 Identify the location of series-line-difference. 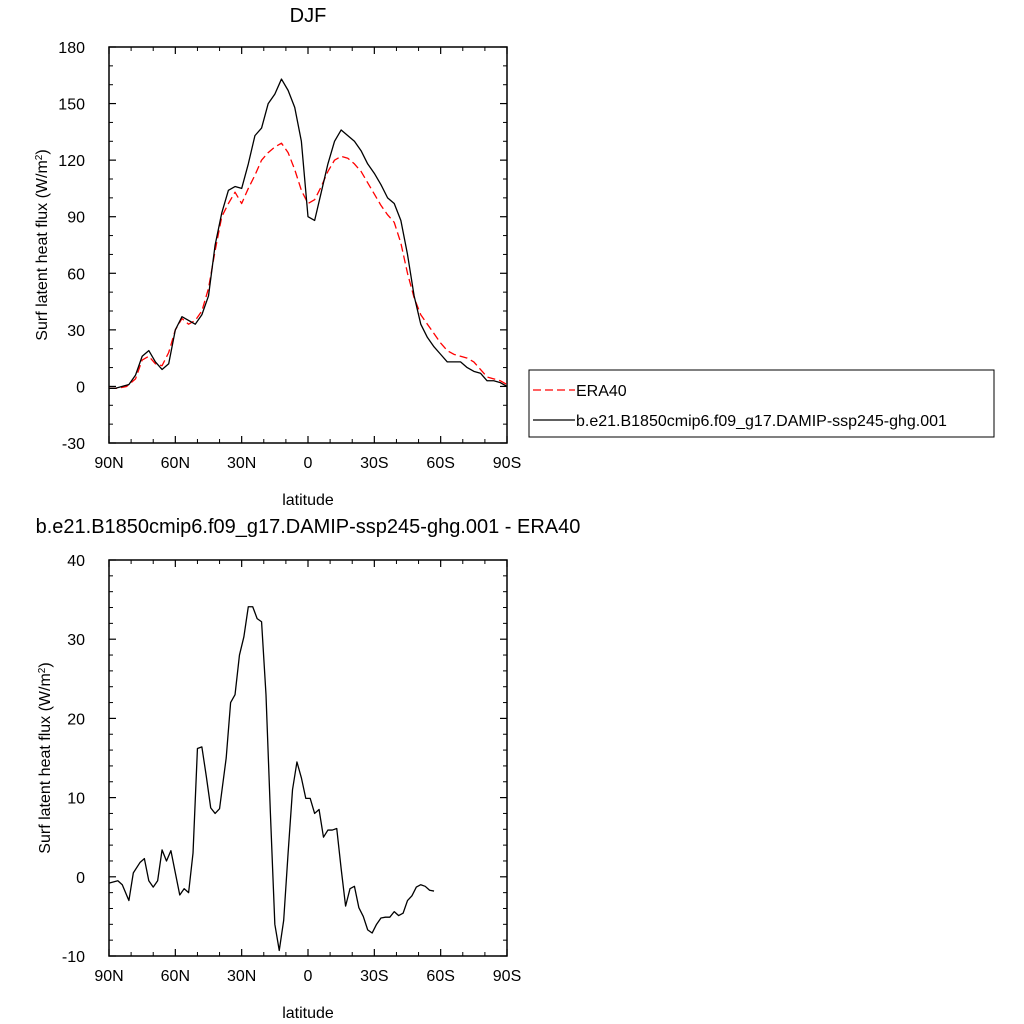
(271, 779).